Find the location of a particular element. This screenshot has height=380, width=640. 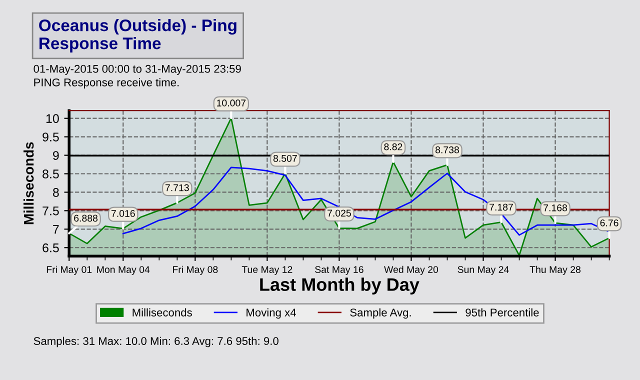

x-tick-label: Sun May 24 is located at coordinates (483, 270).